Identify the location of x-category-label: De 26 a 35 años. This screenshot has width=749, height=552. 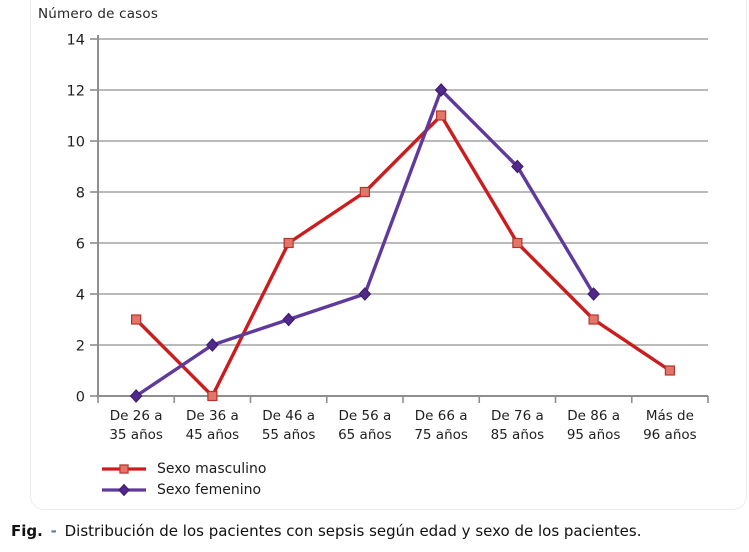
(136, 425).